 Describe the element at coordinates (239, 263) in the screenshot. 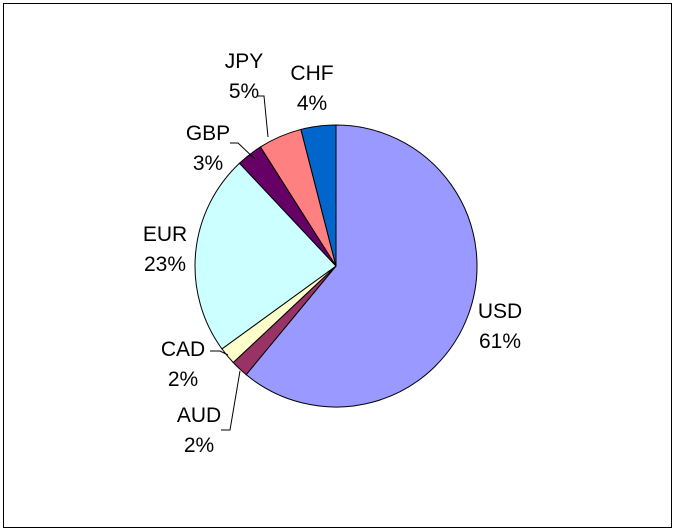

I see `leader-lines` at that location.